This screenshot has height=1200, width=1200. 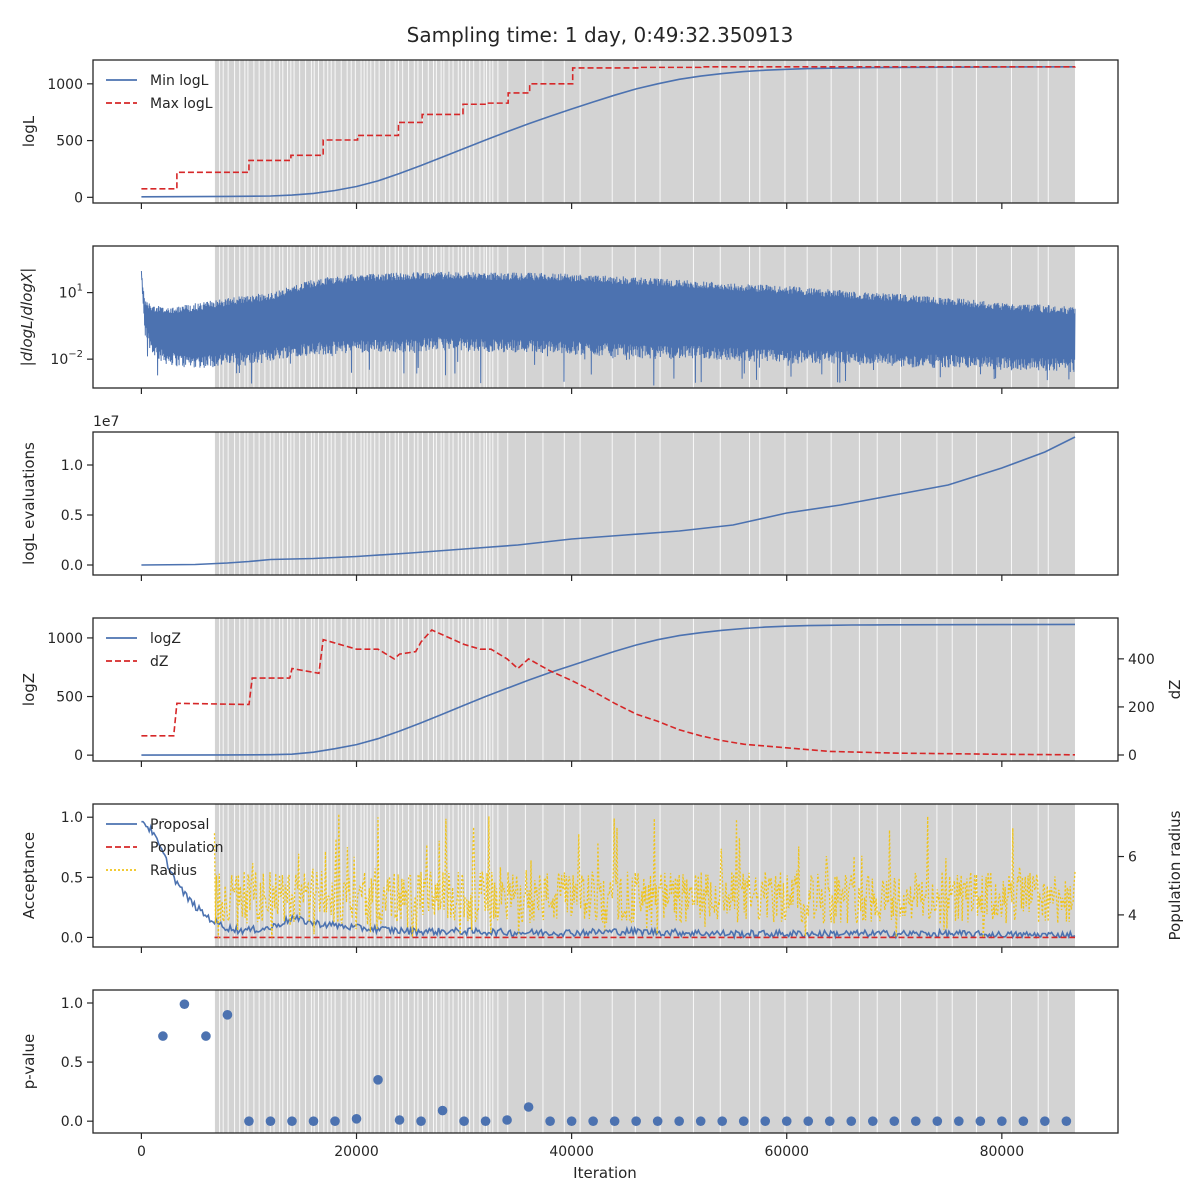 I want to click on offset-text: 1e7, so click(x=106, y=422).